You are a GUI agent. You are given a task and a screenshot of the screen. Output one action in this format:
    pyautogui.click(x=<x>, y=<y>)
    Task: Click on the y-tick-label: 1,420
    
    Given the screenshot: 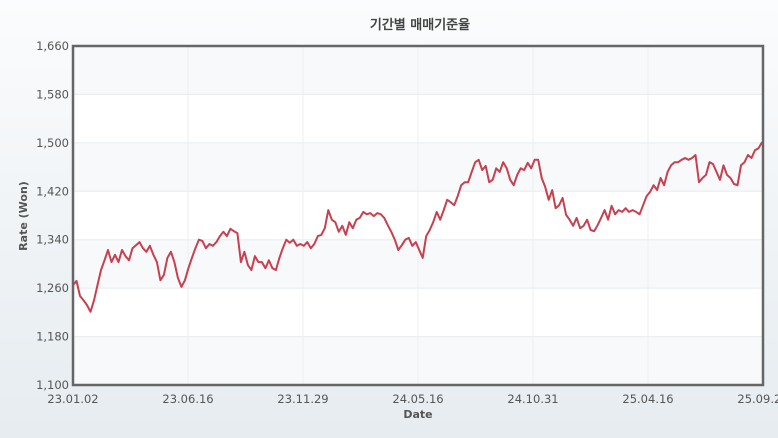 What is the action you would take?
    pyautogui.click(x=52, y=191)
    